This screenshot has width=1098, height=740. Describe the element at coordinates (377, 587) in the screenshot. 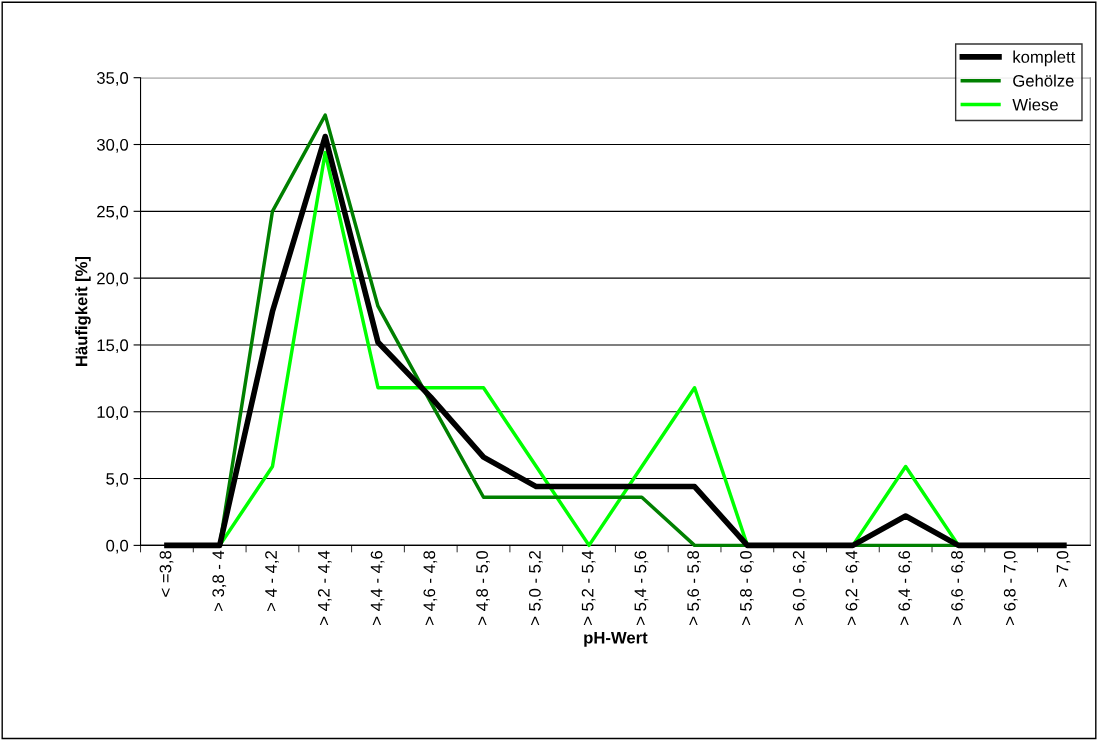

I see `x-tick-label: > 4,4 - 4,6` at that location.